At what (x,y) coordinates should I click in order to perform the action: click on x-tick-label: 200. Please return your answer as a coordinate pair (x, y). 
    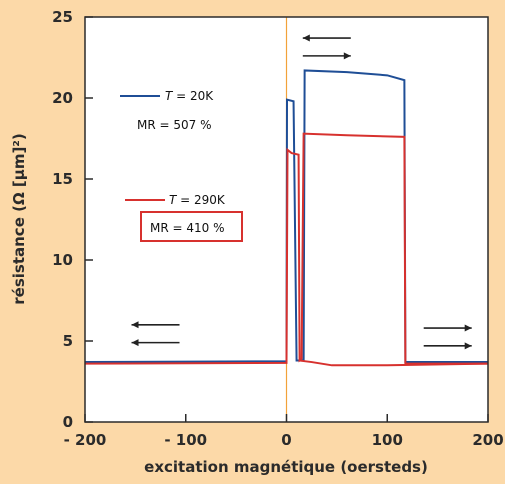
    Looking at the image, I should click on (487, 440).